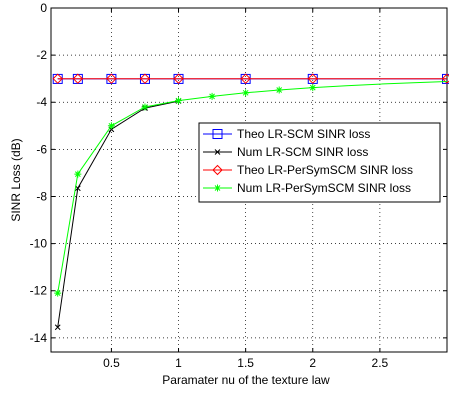 The width and height of the screenshot is (449, 396). I want to click on x-tick-label: 1.5, so click(245, 363).